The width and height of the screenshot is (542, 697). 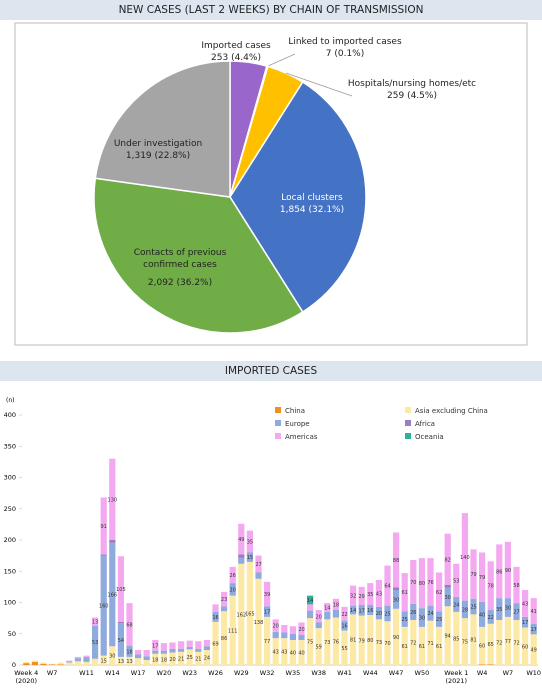 What do you see at coordinates (336, 642) in the screenshot?
I see `data-label: 76` at bounding box center [336, 642].